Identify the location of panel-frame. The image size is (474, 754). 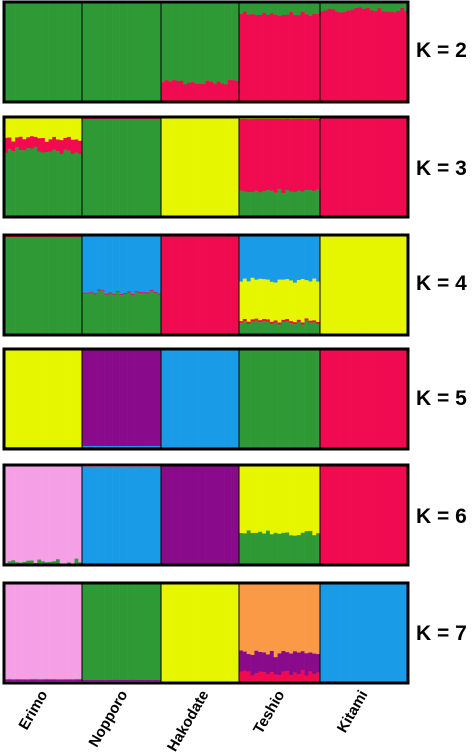
(206, 515).